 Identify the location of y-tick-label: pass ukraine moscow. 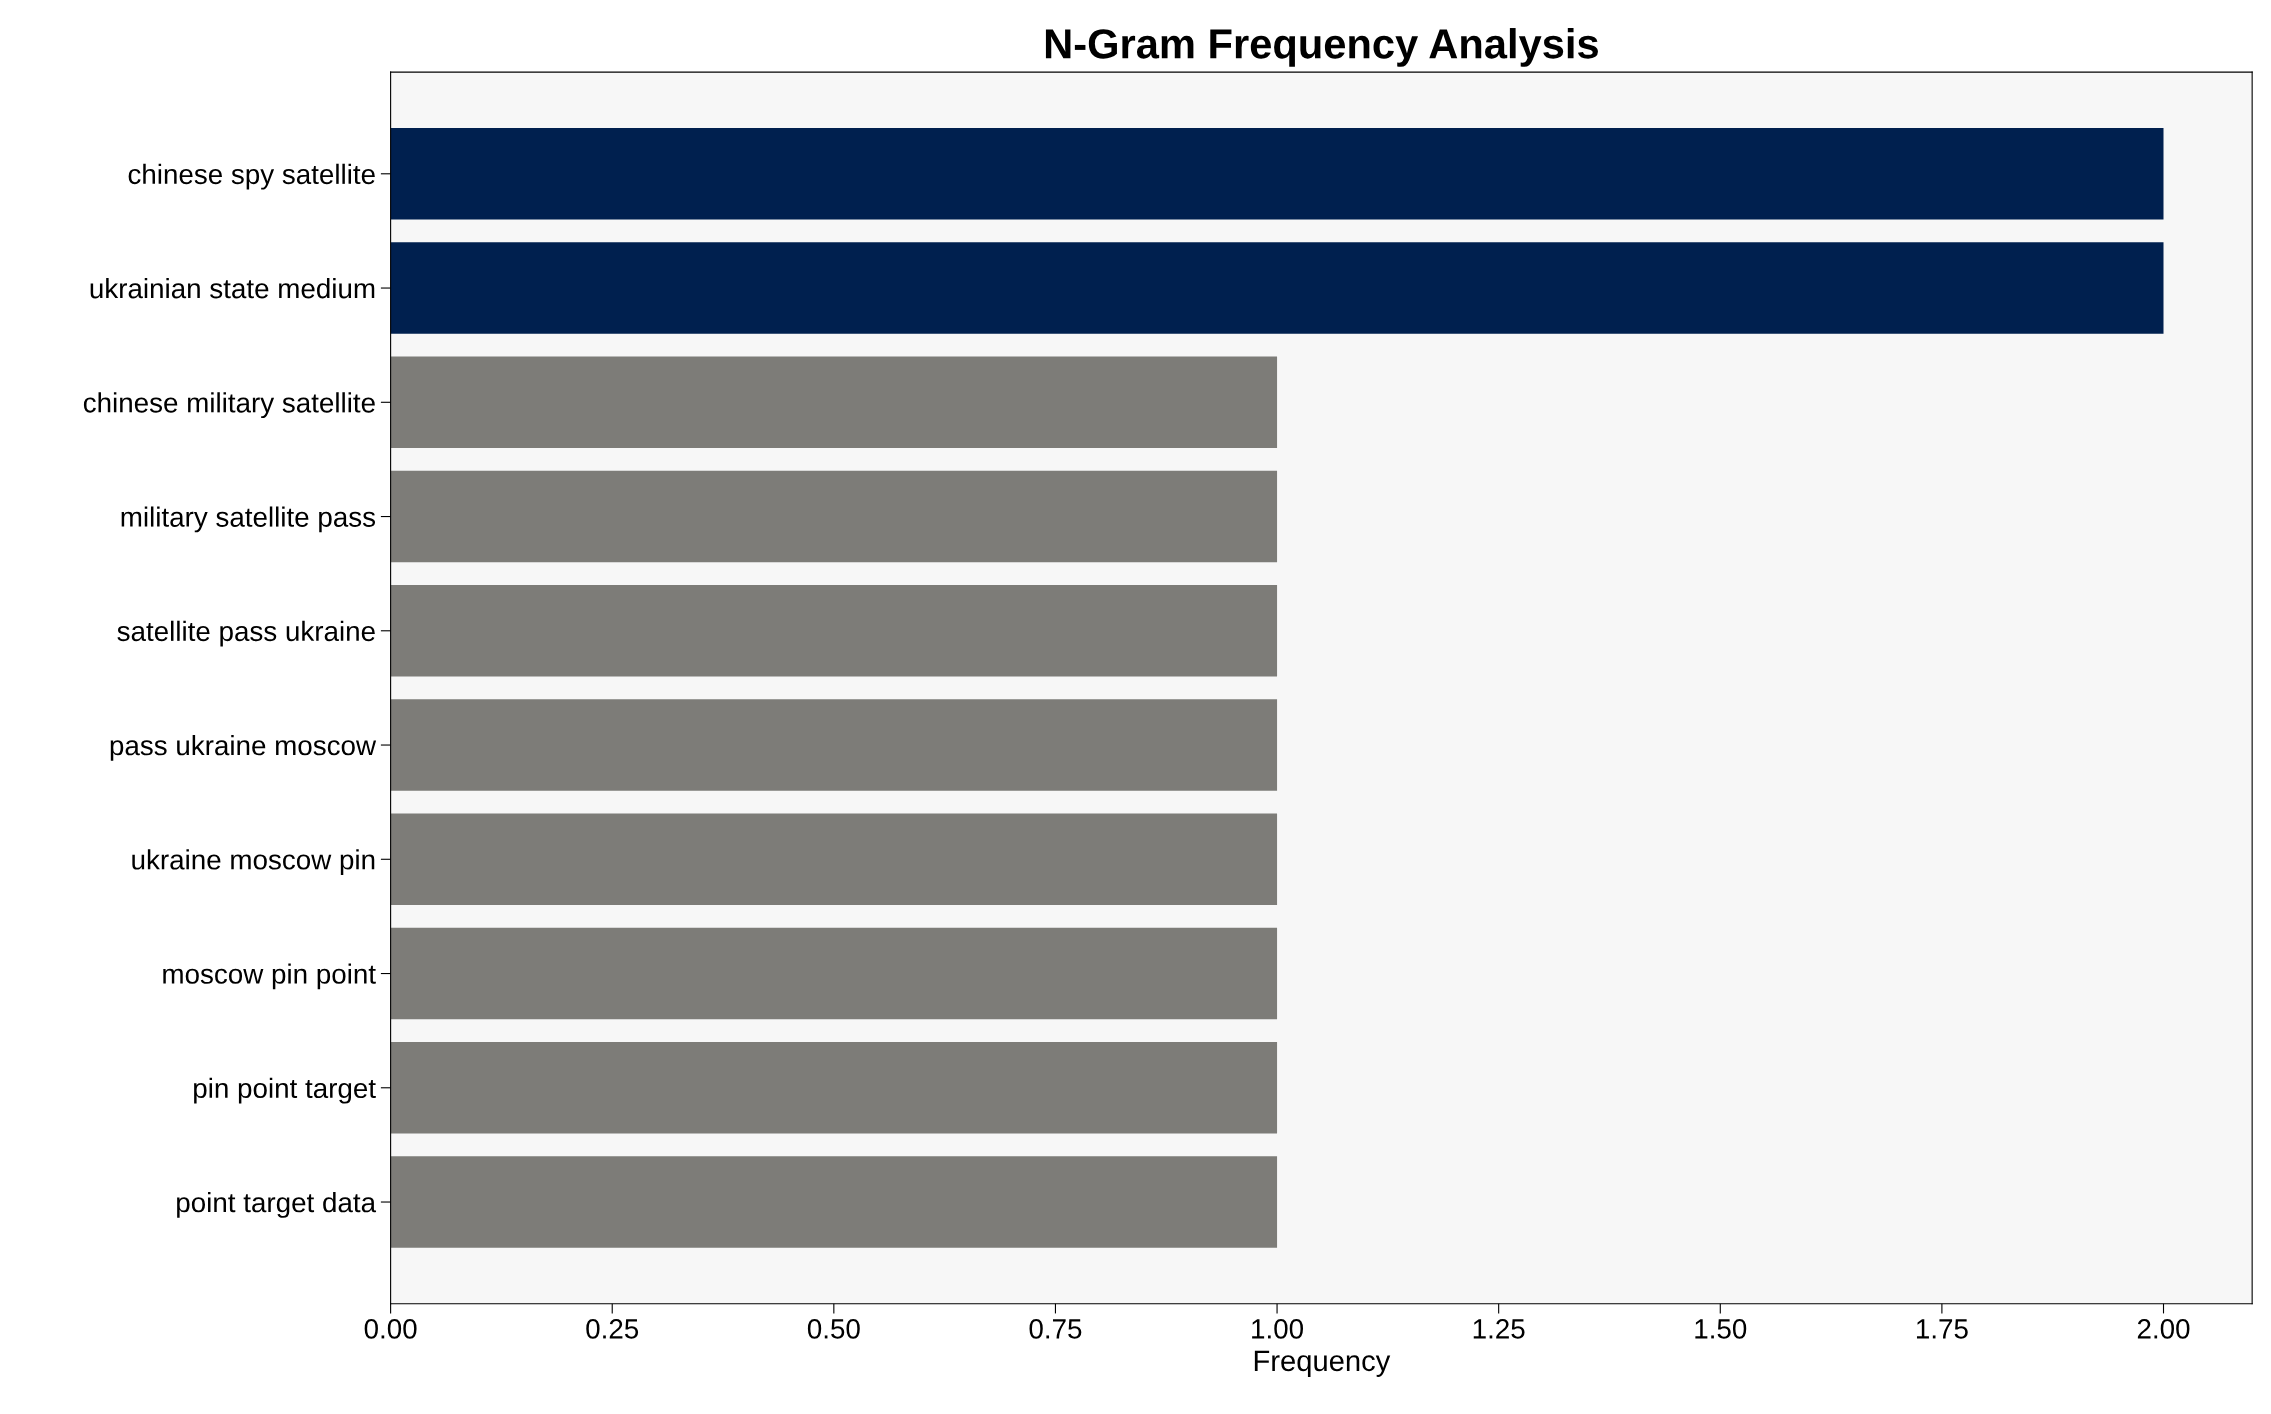
(243, 747).